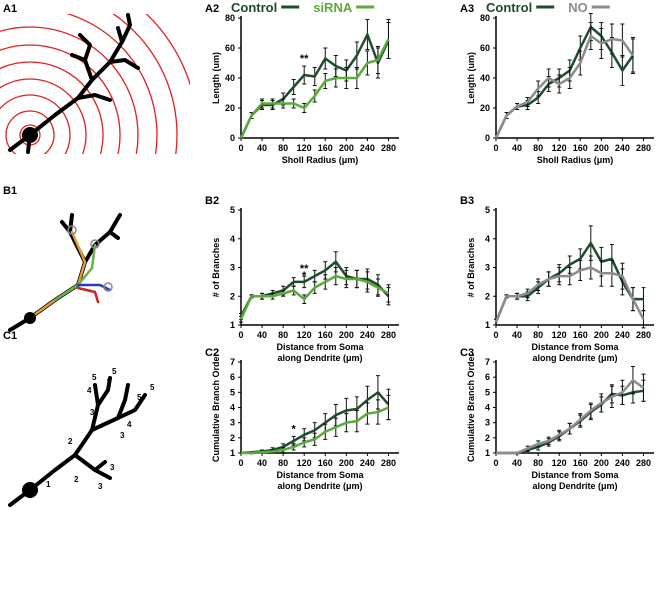  I want to click on y-axis-label: Cumulative Branch Order, so click(471, 407).